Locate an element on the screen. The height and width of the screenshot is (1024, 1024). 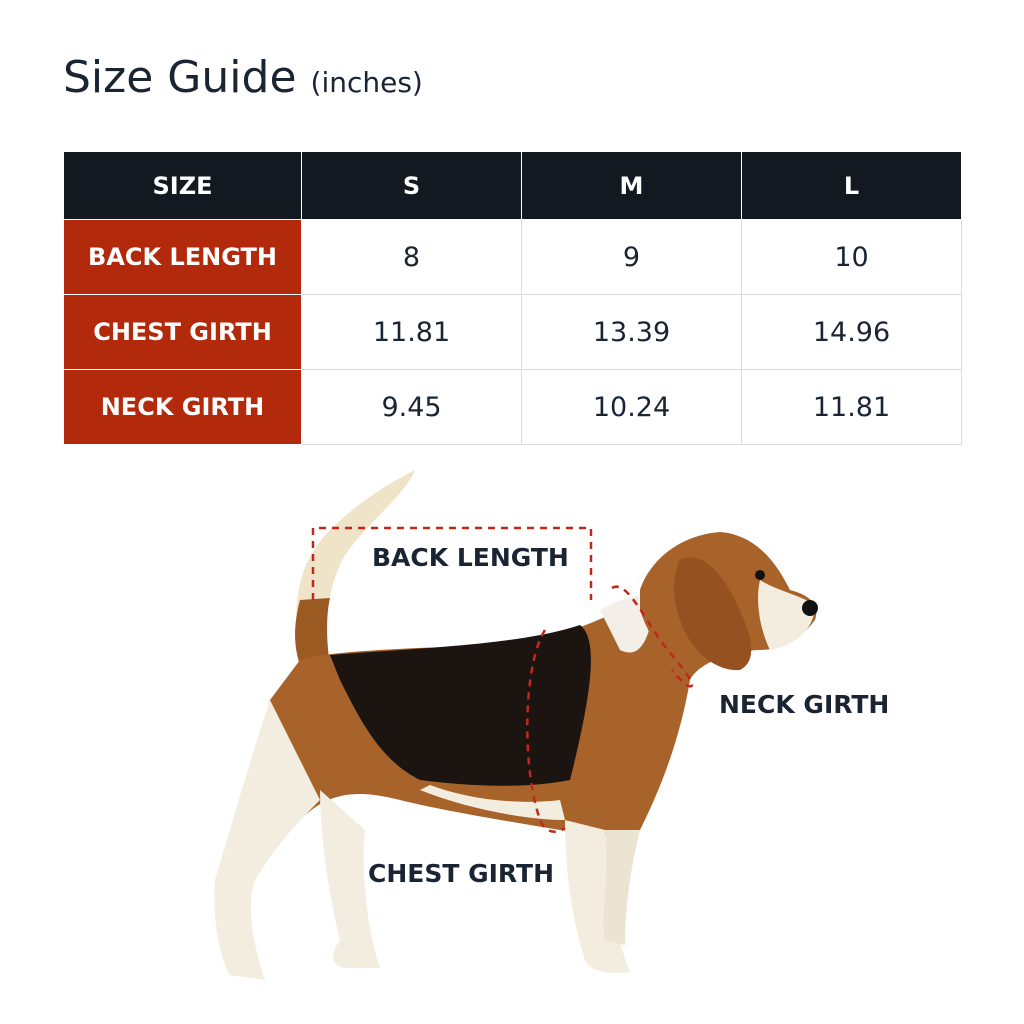
row-label: BACK LENGTH is located at coordinates (182, 257).